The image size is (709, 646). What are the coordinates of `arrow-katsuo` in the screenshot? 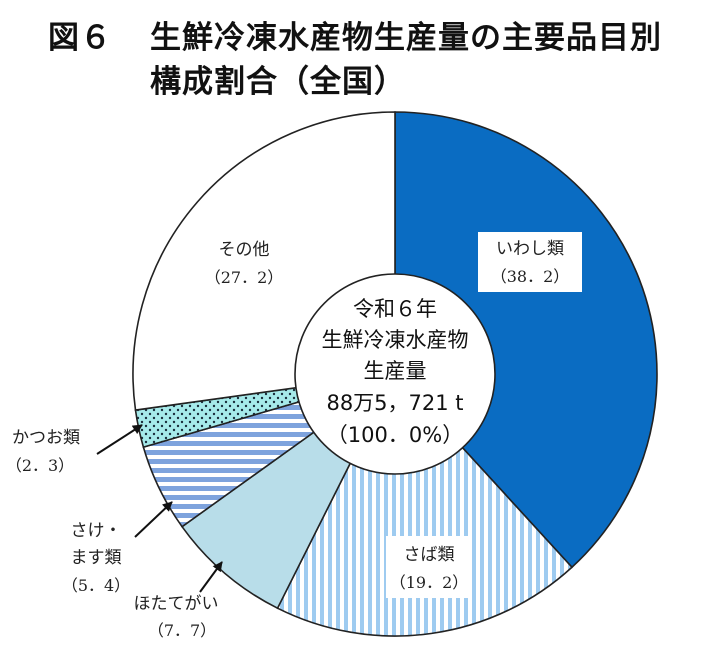 It's located at (119, 439).